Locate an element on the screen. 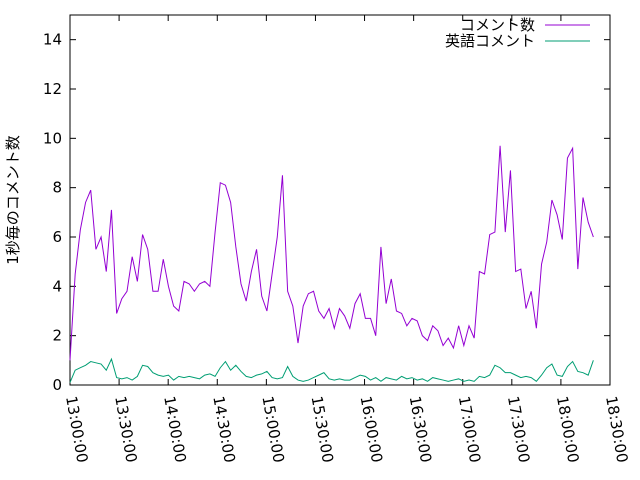  x-tick-label: 18:00:00 is located at coordinates (567, 429).